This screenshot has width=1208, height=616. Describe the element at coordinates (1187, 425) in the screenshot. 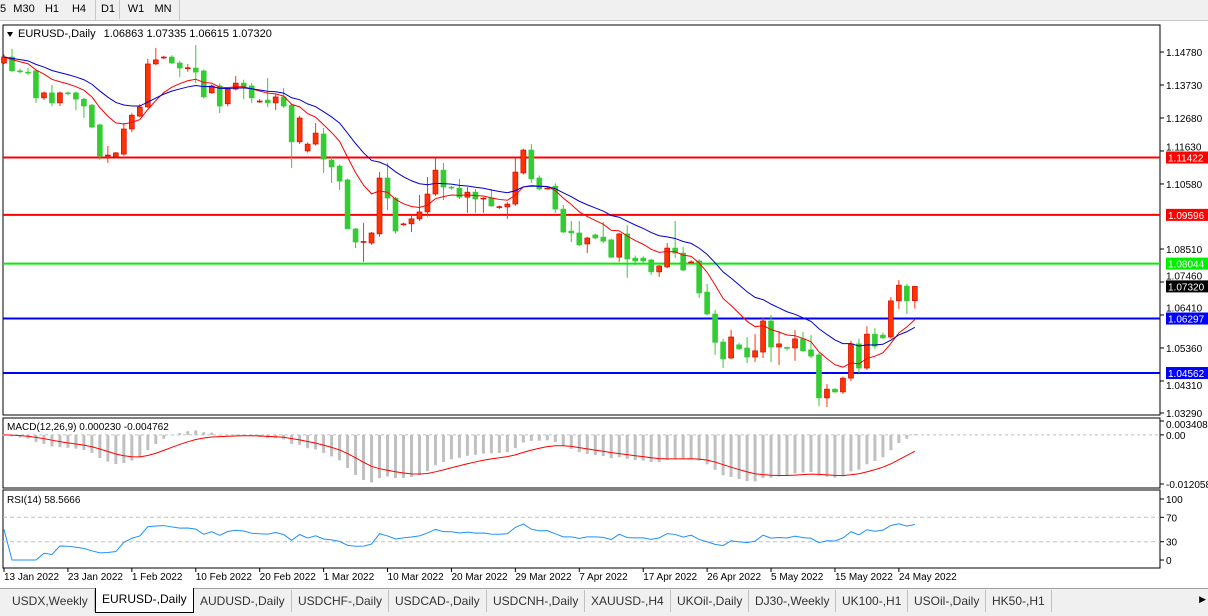

I see `macd-tick-label: 0.003408` at that location.